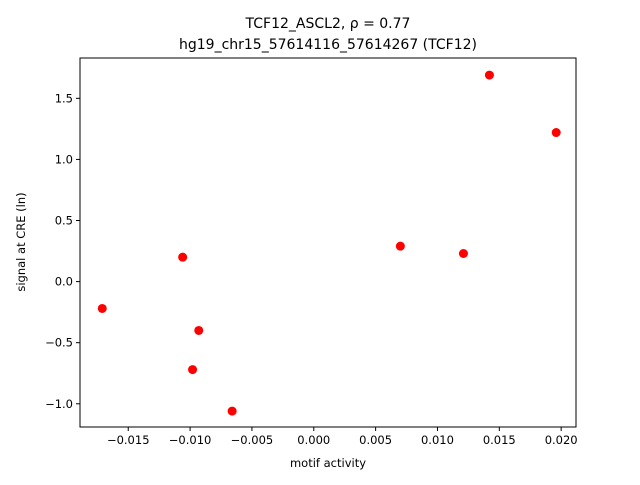  What do you see at coordinates (313, 440) in the screenshot?
I see `x-tick-label: 0.000` at bounding box center [313, 440].